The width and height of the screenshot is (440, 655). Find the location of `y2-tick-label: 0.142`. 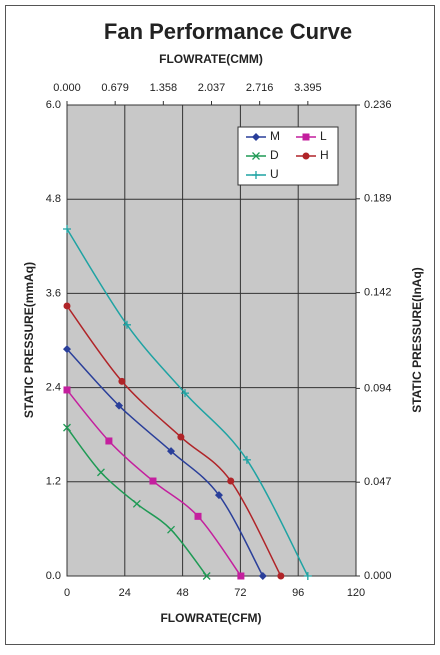

y2-tick-label: 0.142 is located at coordinates (378, 293).